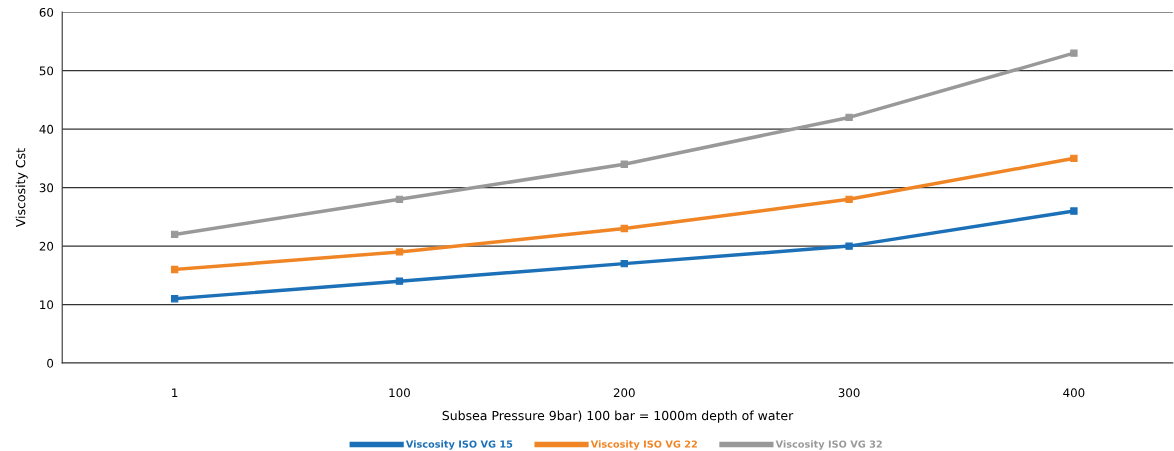 The image size is (1174, 451). Describe the element at coordinates (849, 393) in the screenshot. I see `x-tick-label: 300` at that location.